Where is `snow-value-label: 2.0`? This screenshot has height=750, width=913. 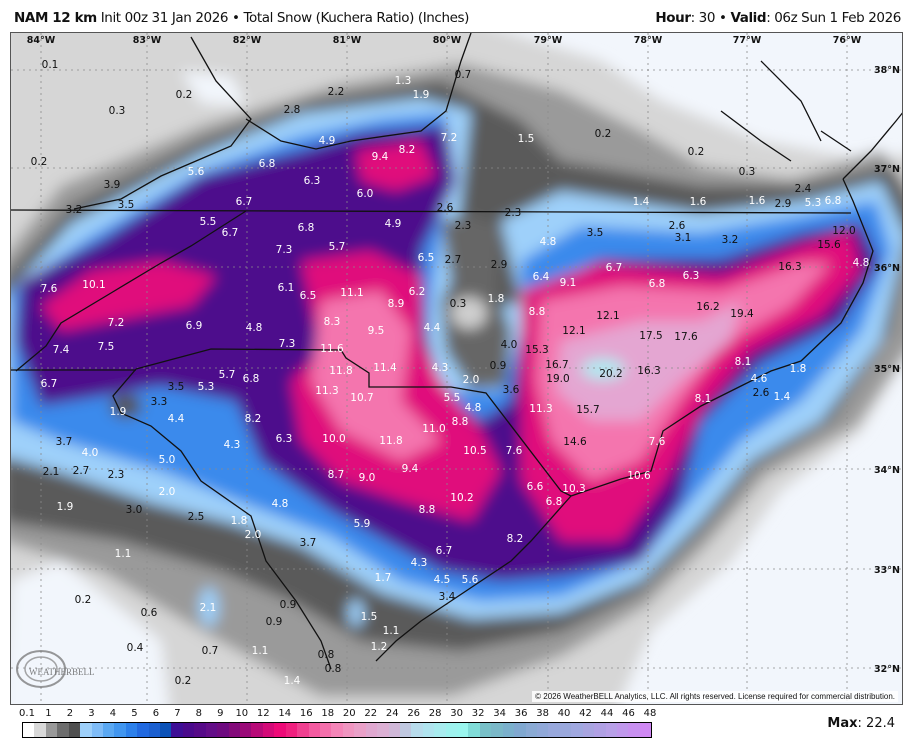
snow-value-label: 2.0 is located at coordinates (167, 492).